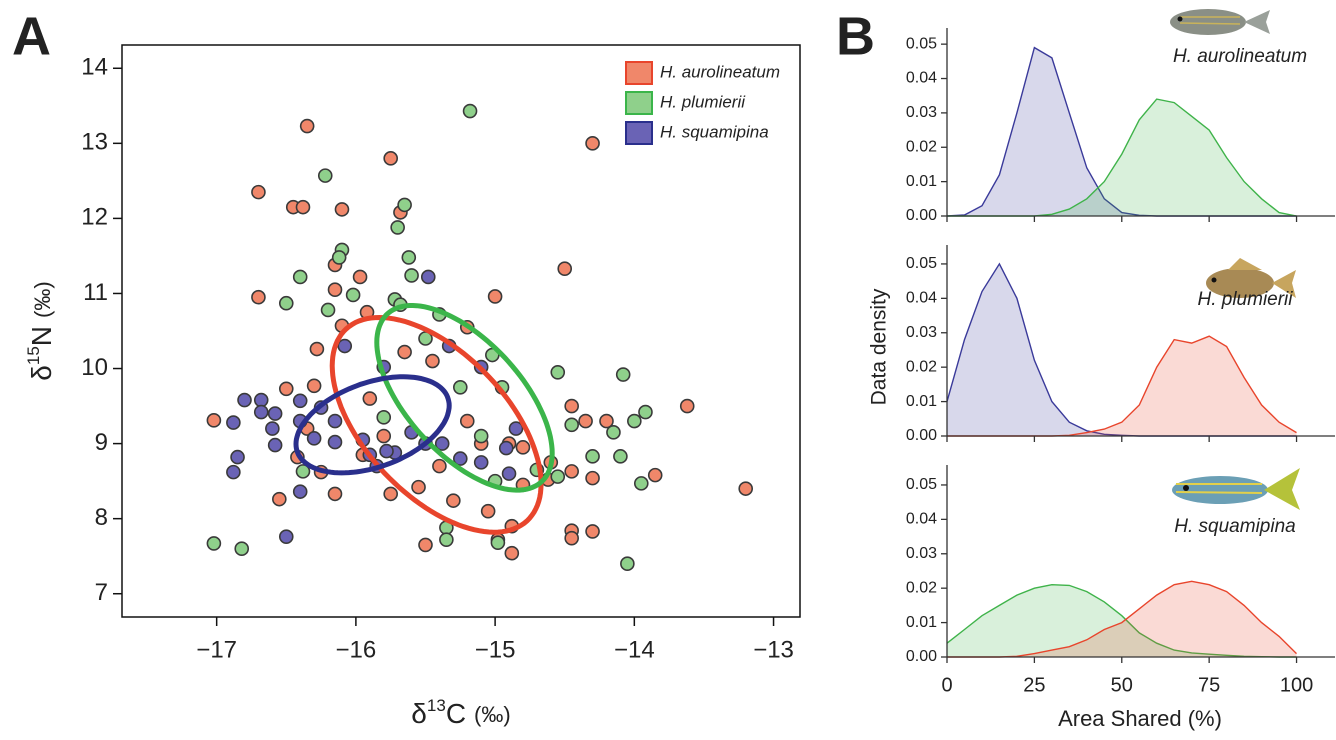 The width and height of the screenshot is (1336, 740). I want to click on legend-label: H. squamipina, so click(714, 131).